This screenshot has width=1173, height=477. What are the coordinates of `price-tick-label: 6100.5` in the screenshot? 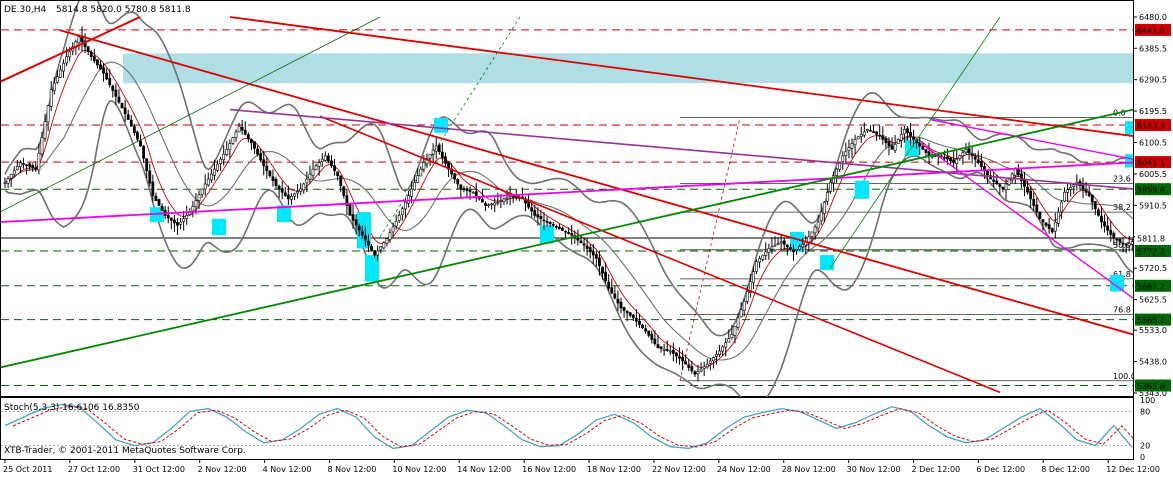 It's located at (1153, 142).